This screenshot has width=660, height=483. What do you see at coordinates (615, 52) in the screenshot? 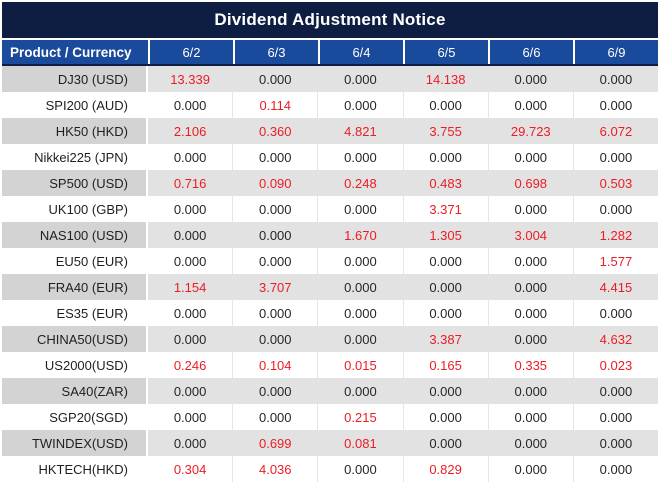
I see `column-header-date: 6/9` at bounding box center [615, 52].